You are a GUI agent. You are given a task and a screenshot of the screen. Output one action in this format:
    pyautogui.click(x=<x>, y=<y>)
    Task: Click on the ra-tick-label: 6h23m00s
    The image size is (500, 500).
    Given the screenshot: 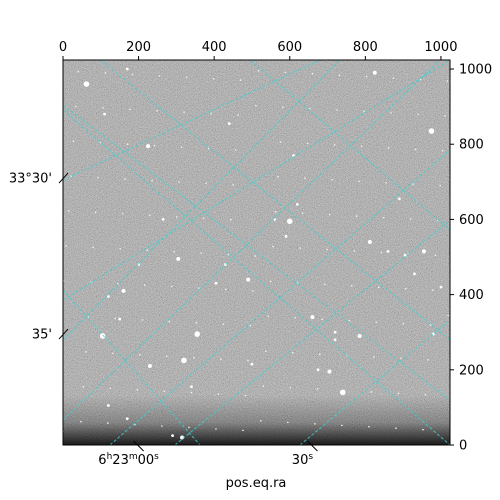 What is the action you would take?
    pyautogui.click(x=128, y=460)
    